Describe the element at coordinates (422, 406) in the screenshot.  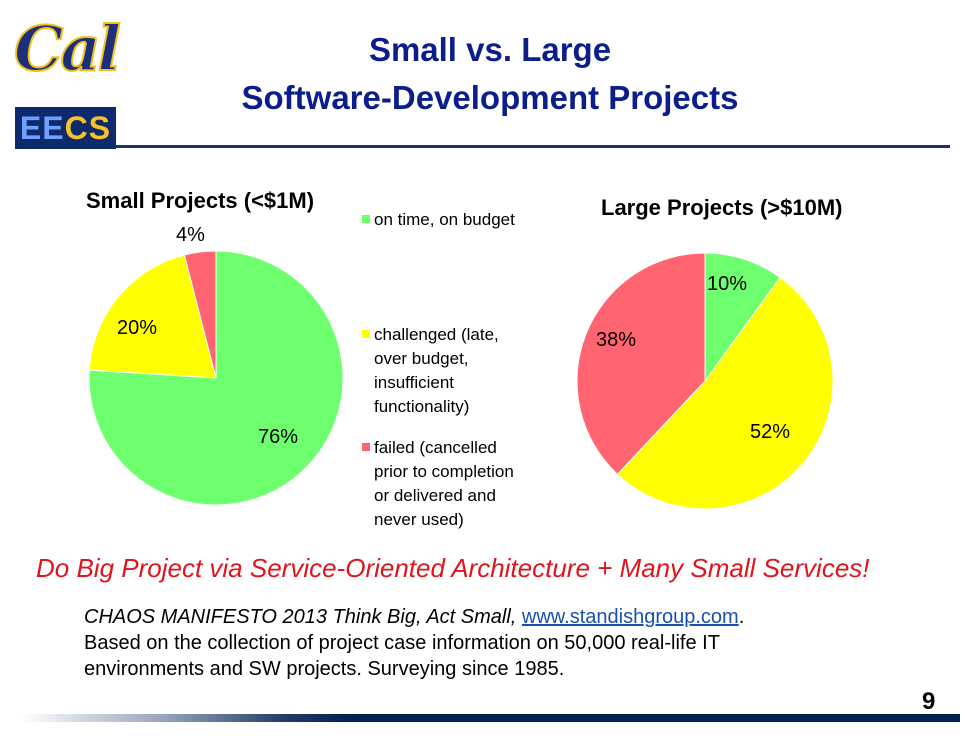
I see `legend-text: functionality)` at that location.